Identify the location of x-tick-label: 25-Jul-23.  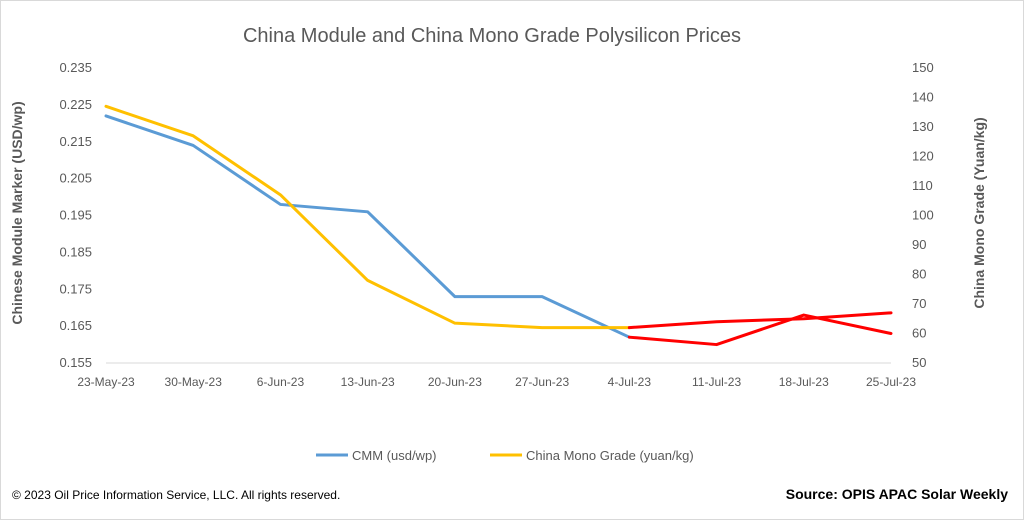
(891, 382).